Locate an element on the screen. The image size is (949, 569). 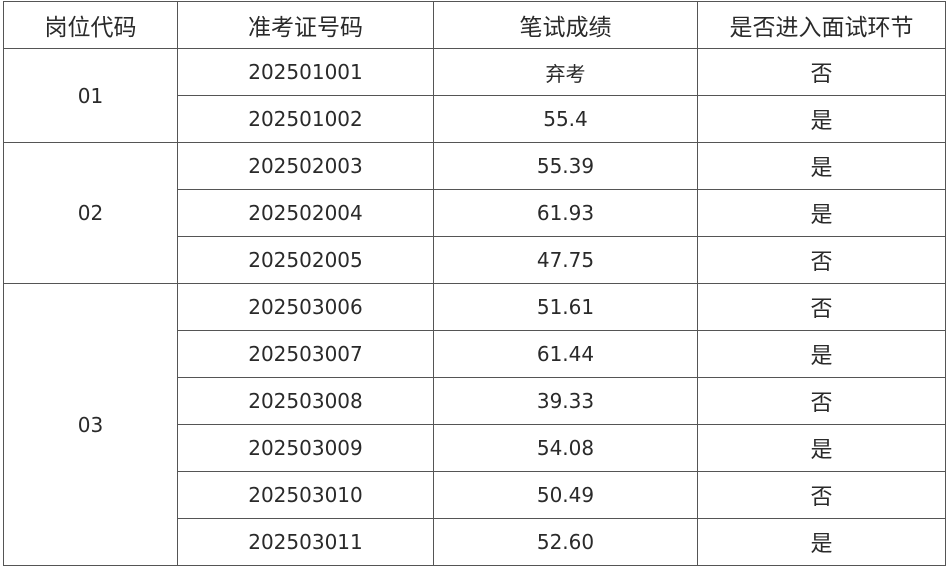
position-code-cell: 03 is located at coordinates (90, 424).